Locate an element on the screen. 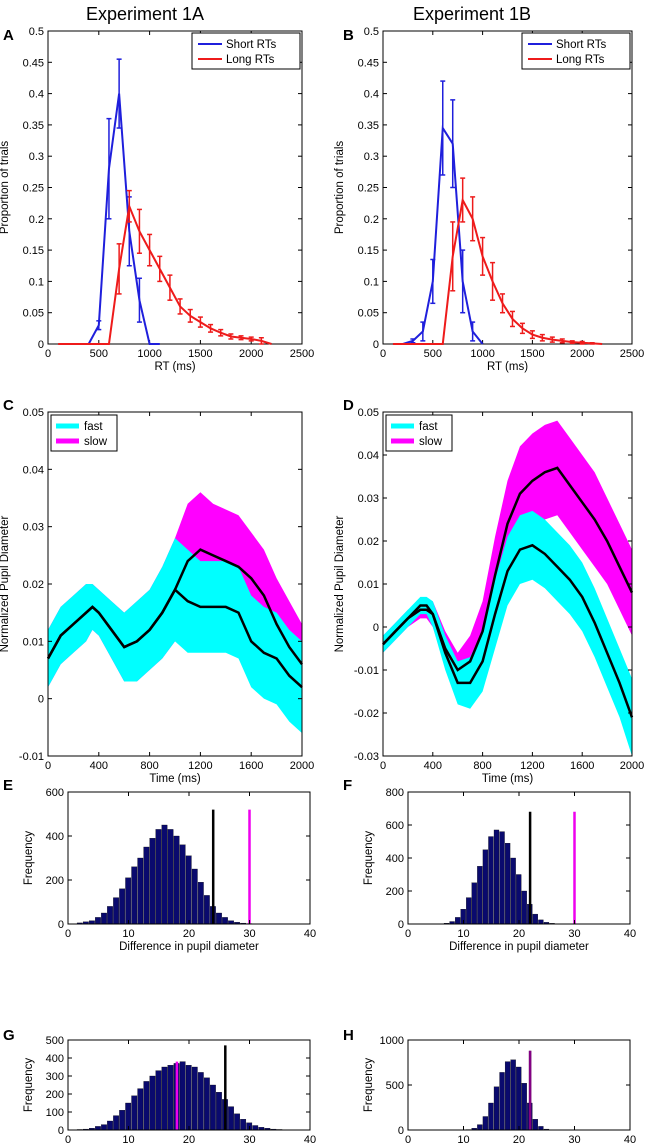 The height and width of the screenshot is (1144, 650). series-line-long is located at coordinates (165, 273).